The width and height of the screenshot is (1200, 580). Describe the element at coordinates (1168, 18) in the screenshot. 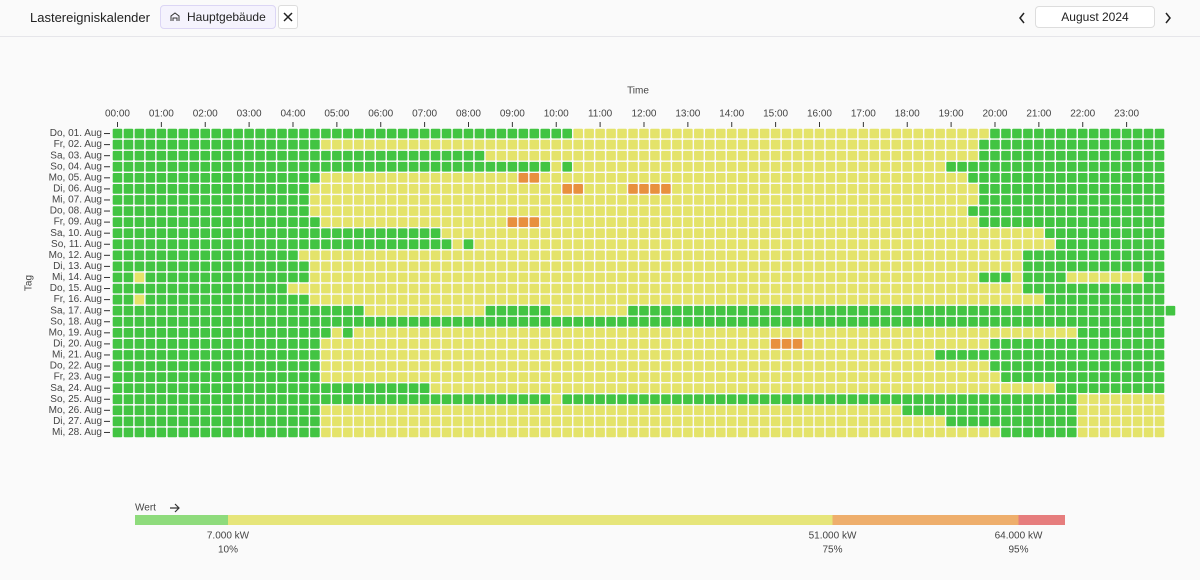

I see `next-month` at that location.